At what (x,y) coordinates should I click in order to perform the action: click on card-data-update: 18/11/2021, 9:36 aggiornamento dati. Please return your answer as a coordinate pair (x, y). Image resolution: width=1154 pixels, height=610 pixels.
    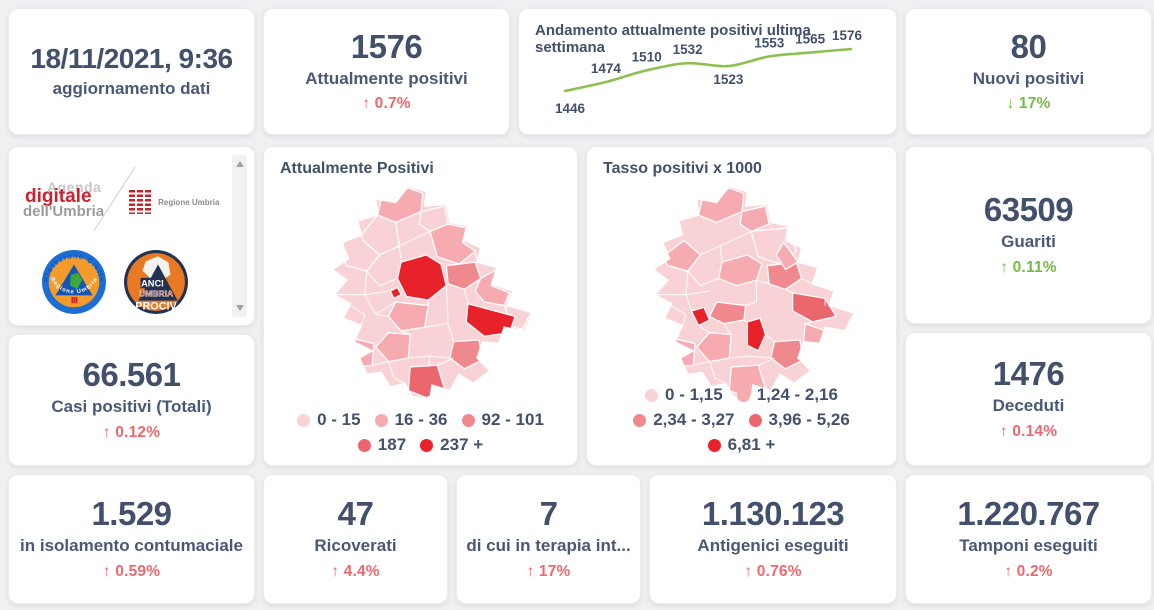
    Looking at the image, I should click on (131, 71).